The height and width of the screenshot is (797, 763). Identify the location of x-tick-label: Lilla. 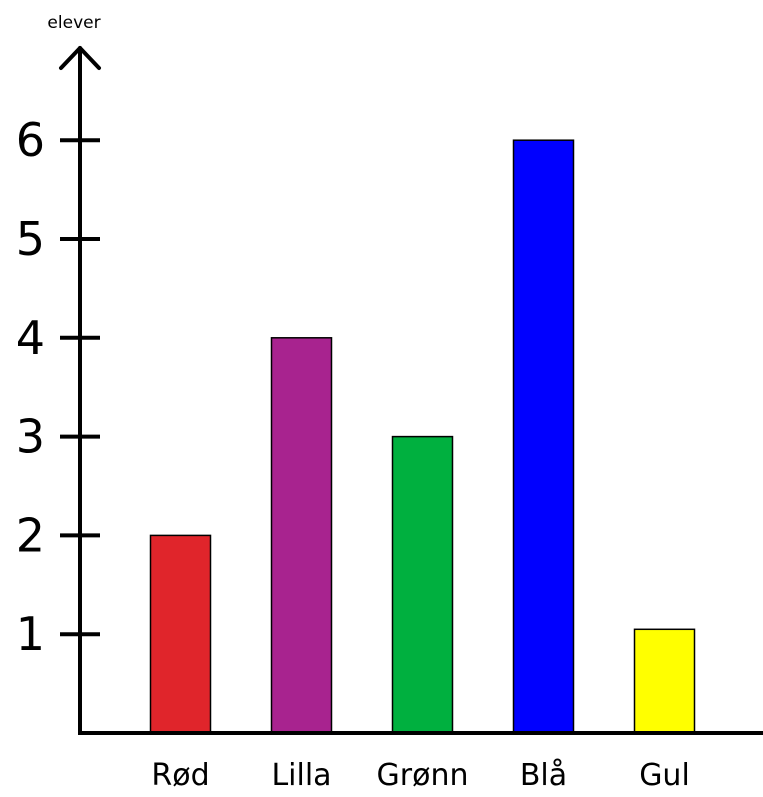
(301, 775).